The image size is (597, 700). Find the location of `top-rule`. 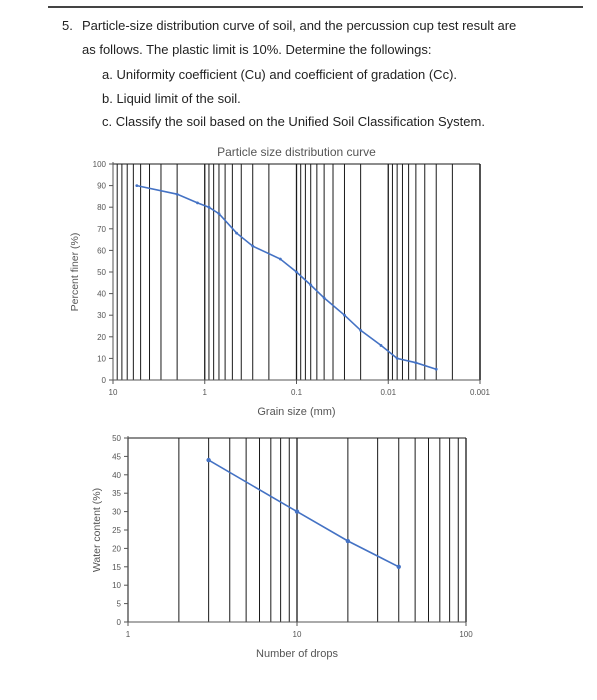

top-rule is located at coordinates (315, 7).